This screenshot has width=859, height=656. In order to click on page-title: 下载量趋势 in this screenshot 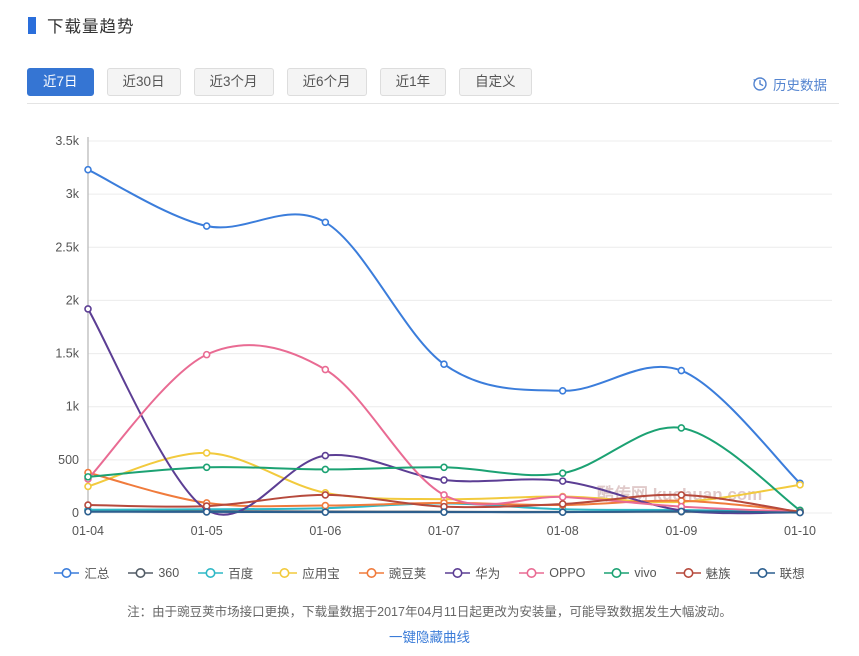, I will do `click(91, 27)`.